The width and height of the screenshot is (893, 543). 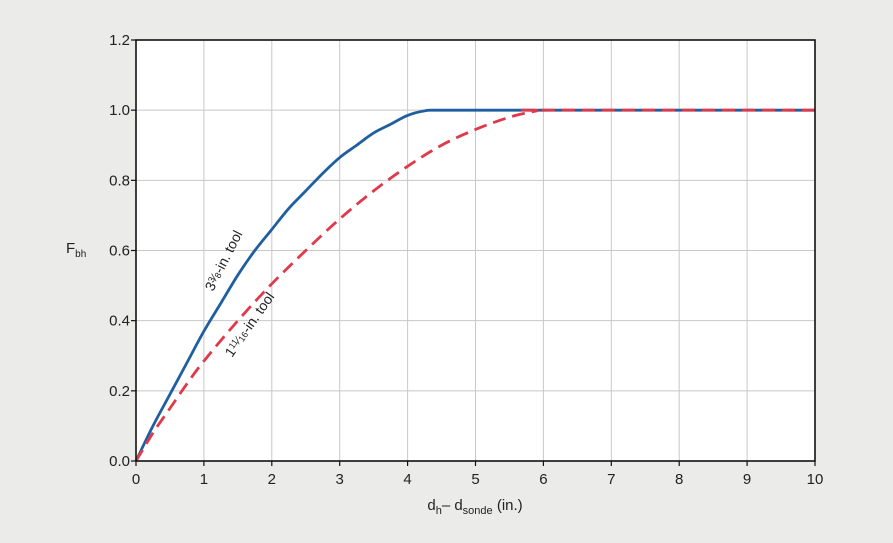 What do you see at coordinates (543, 479) in the screenshot?
I see `x-tick-label: 6` at bounding box center [543, 479].